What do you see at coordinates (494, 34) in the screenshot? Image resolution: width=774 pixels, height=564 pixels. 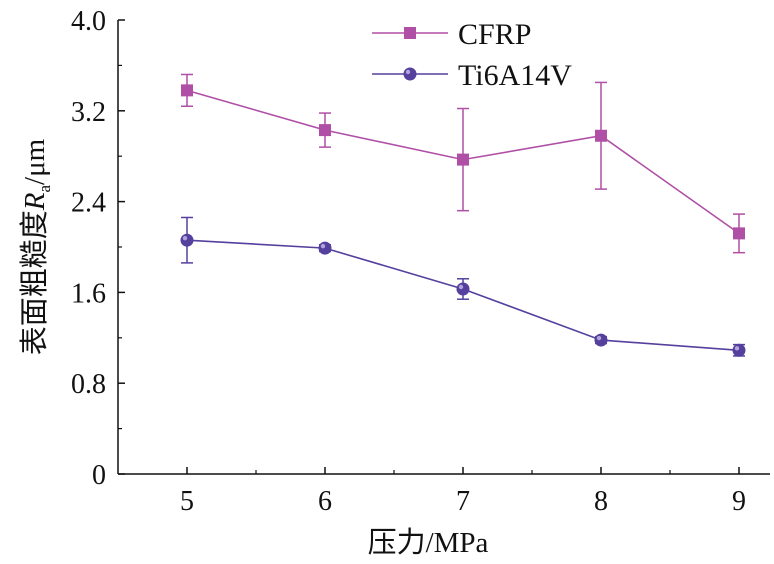 I see `legend-label: CFRP` at bounding box center [494, 34].